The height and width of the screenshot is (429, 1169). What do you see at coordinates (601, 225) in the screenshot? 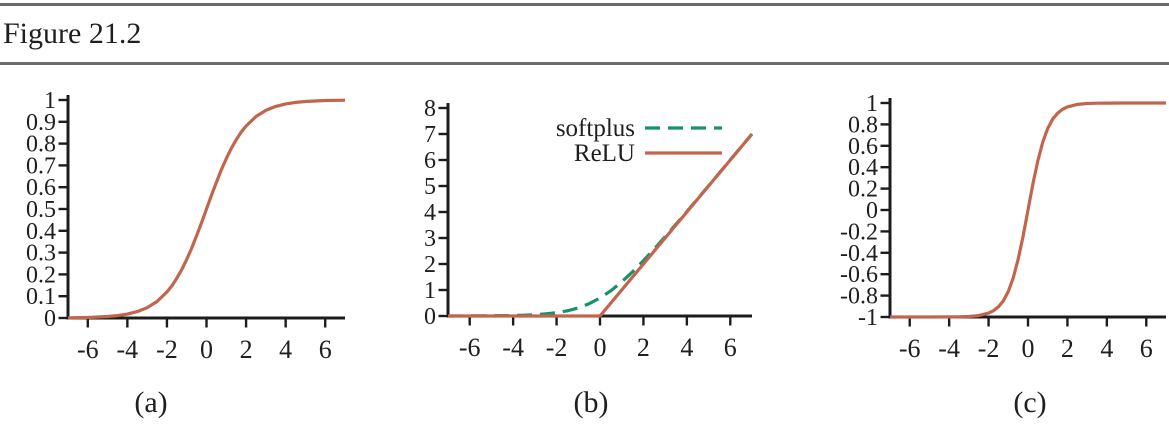
I see `ReLU-curve` at bounding box center [601, 225].